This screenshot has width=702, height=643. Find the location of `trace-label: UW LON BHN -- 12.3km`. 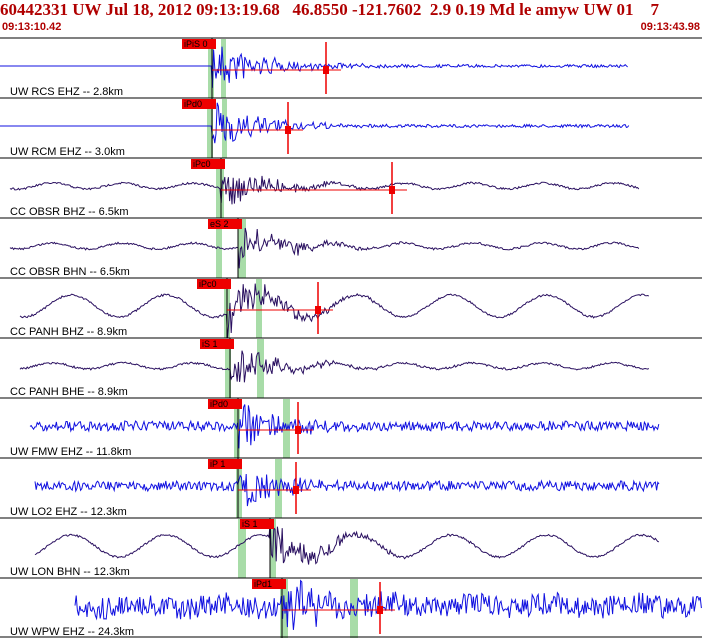

trace-label: UW LON BHN -- 12.3km is located at coordinates (70, 572).